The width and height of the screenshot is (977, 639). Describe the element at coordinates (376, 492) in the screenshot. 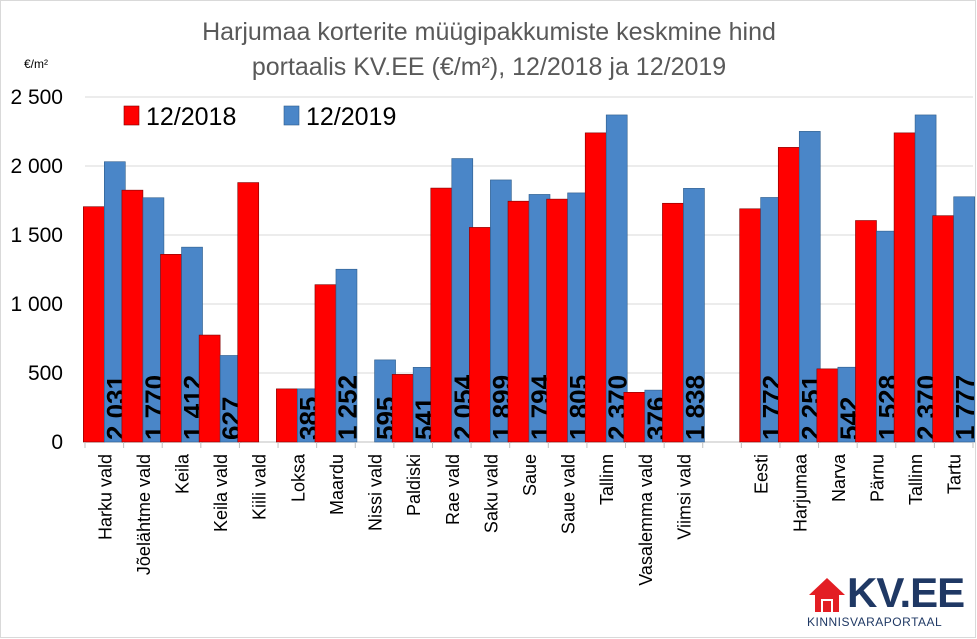

I see `x-tick-label: Nissi vald` at that location.